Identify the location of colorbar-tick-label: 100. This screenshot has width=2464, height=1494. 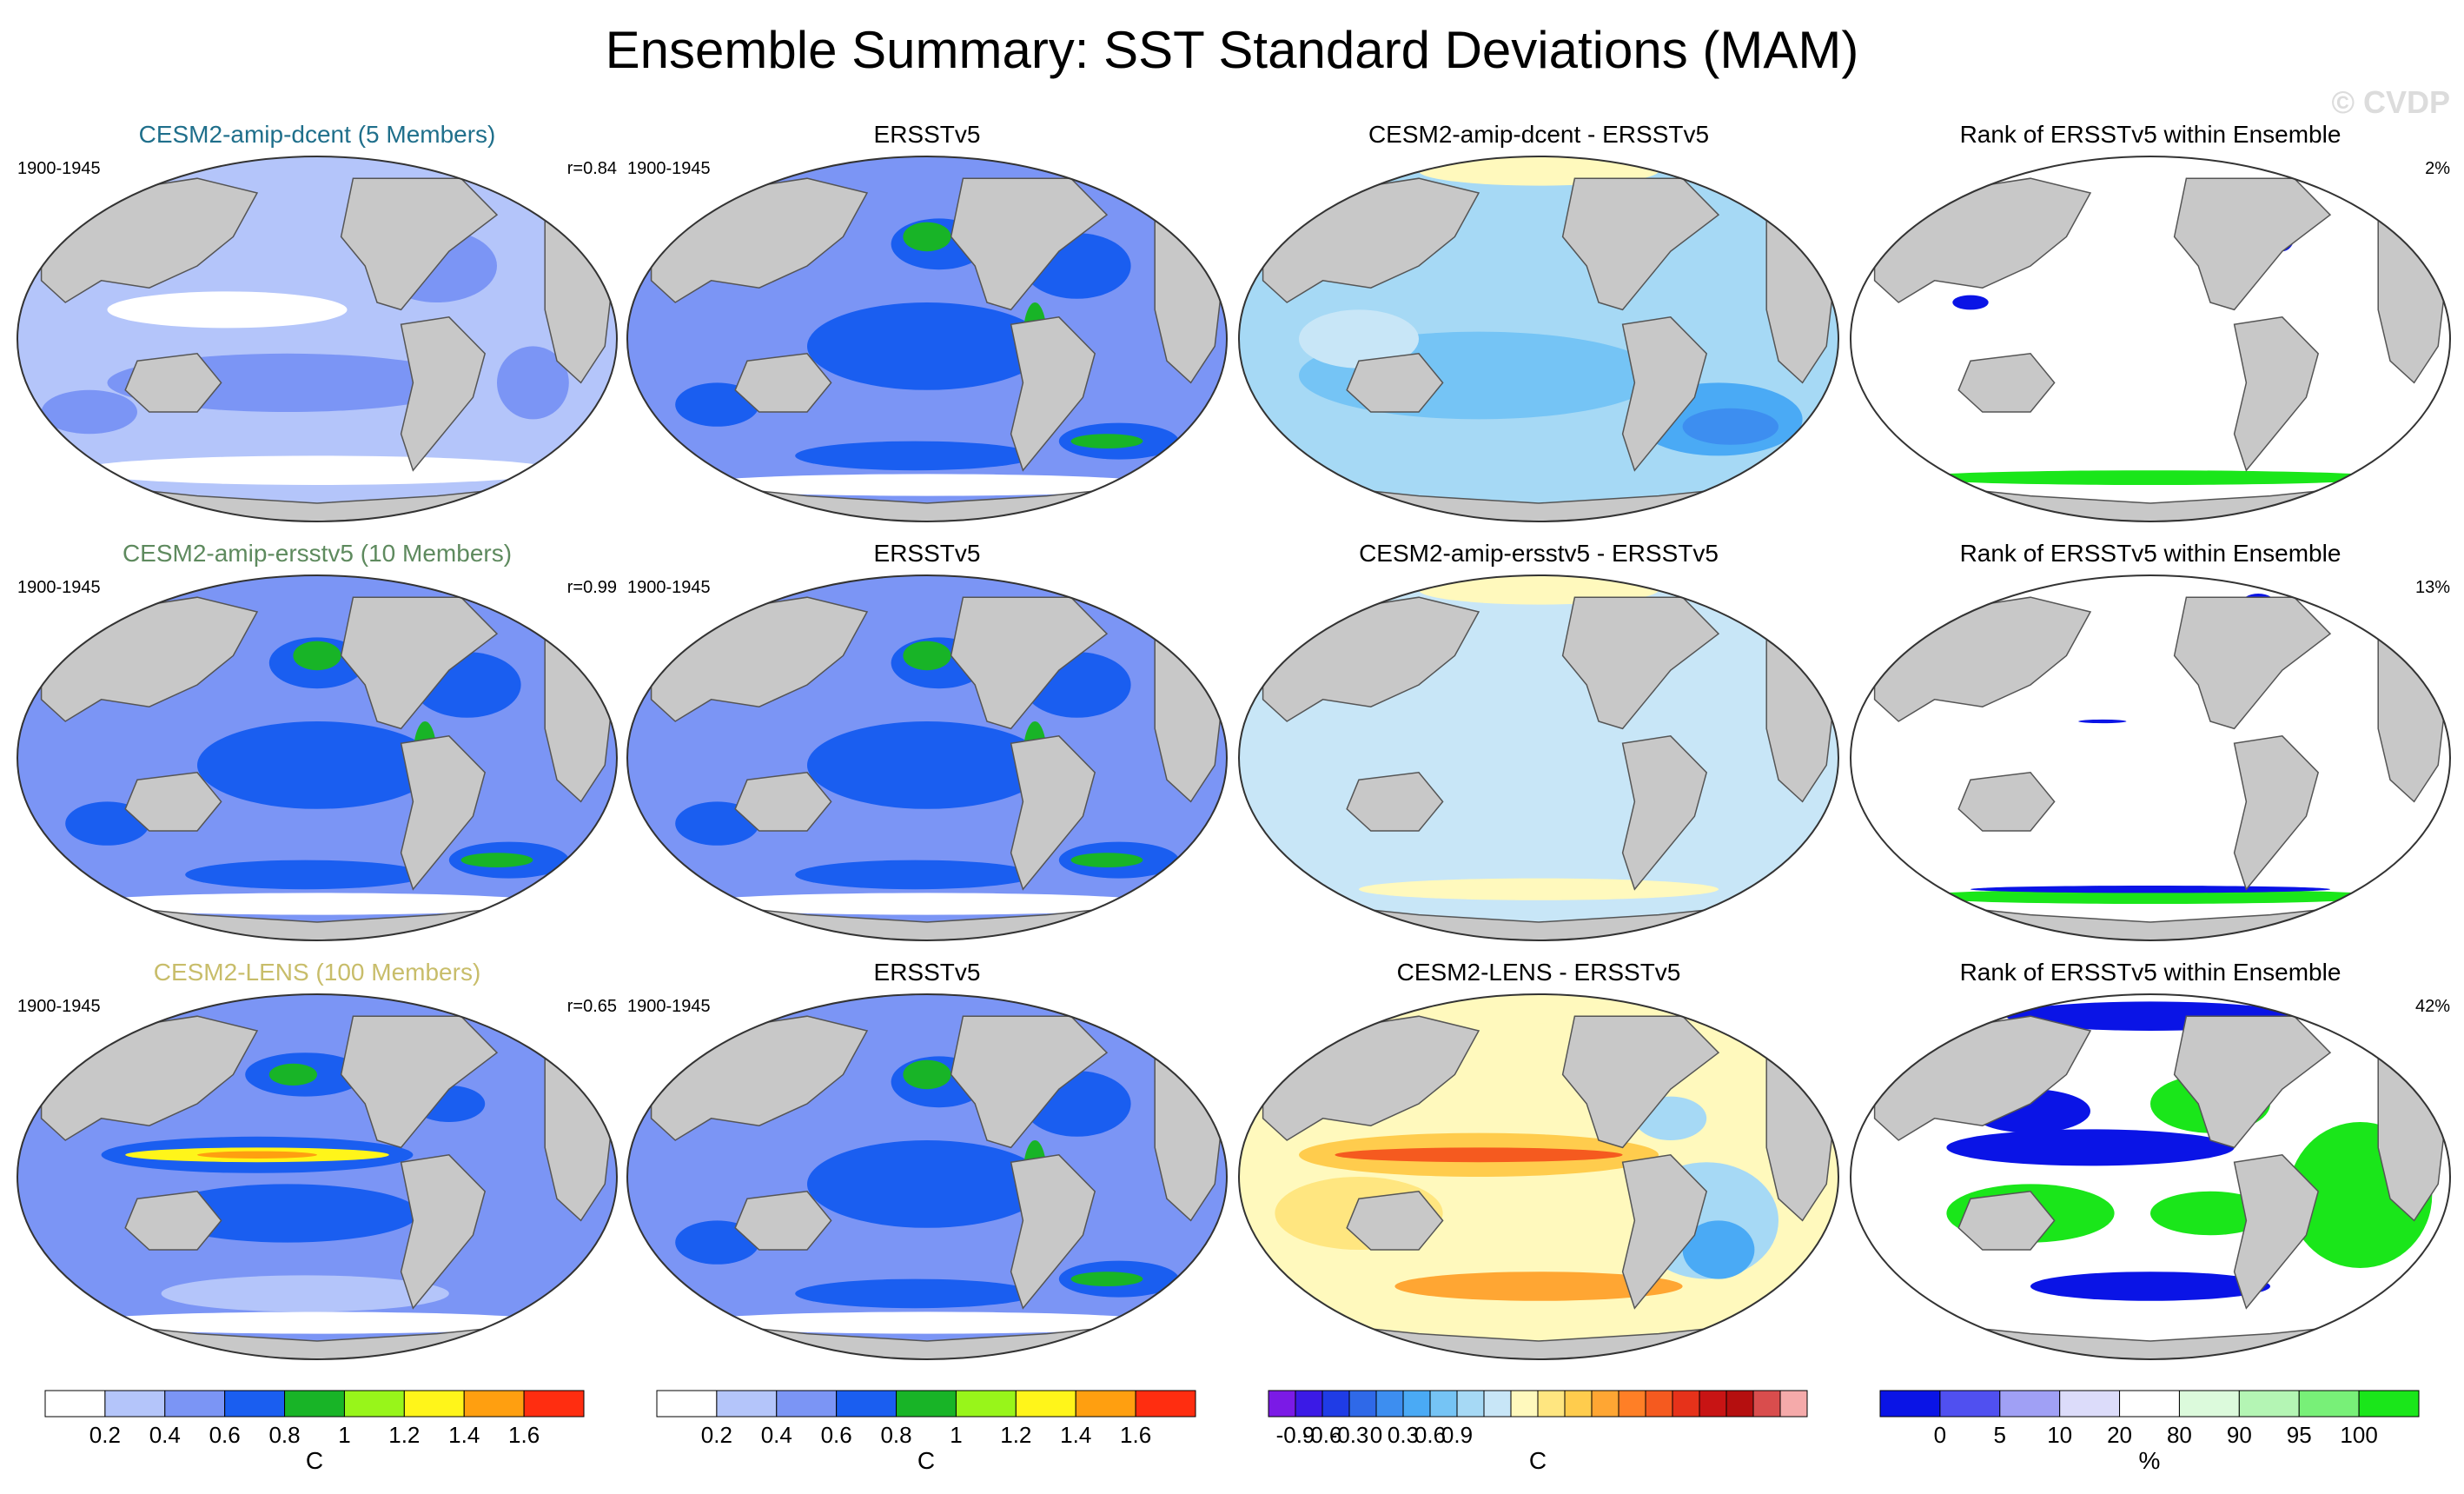
(2358, 1435).